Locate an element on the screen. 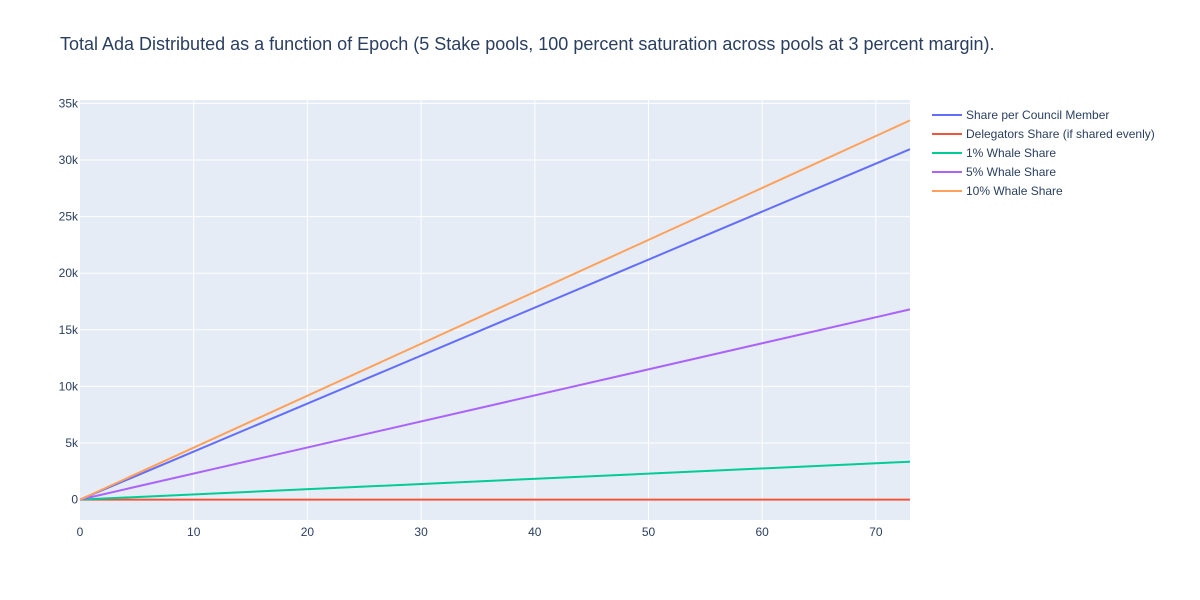 Image resolution: width=1200 pixels, height=600 pixels. legend-item: Delegators Share (if shared evenly) is located at coordinates (1043, 134).